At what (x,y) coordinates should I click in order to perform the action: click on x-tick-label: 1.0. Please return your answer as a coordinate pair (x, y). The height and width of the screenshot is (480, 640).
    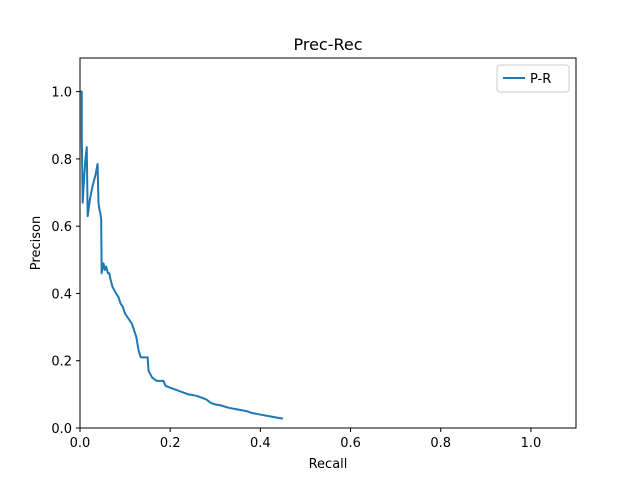
    Looking at the image, I should click on (531, 443).